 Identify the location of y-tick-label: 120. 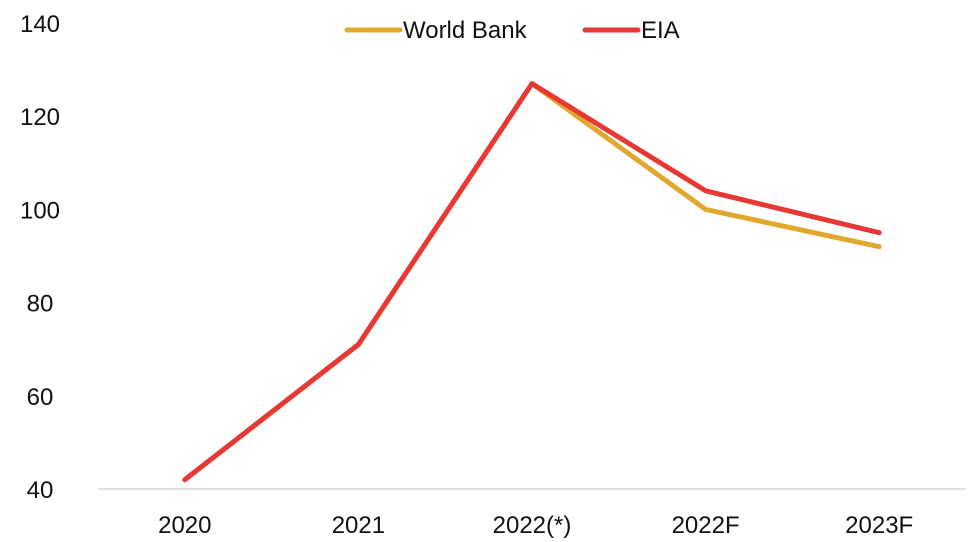
(40, 117).